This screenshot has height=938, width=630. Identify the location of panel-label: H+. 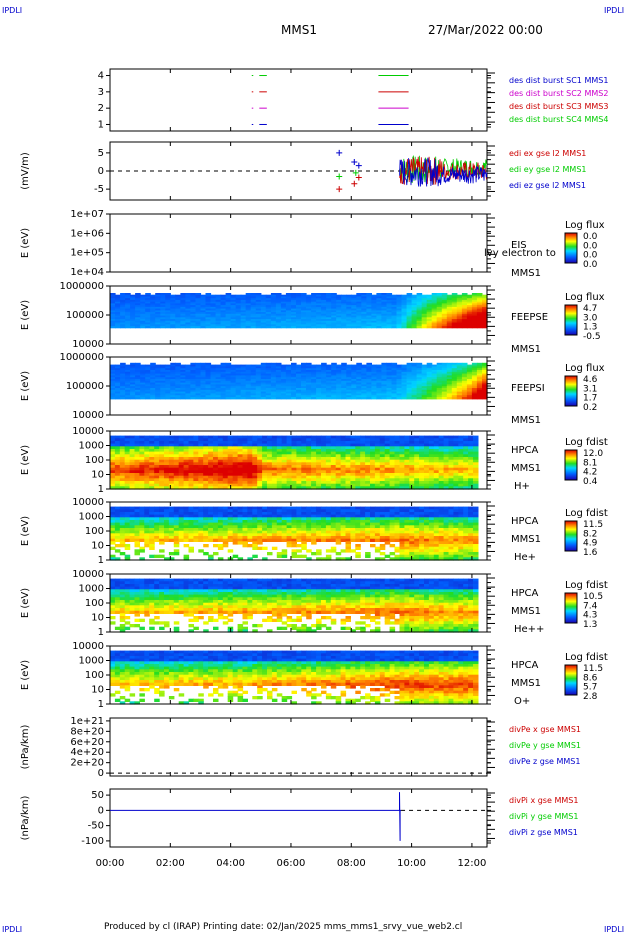
(522, 486).